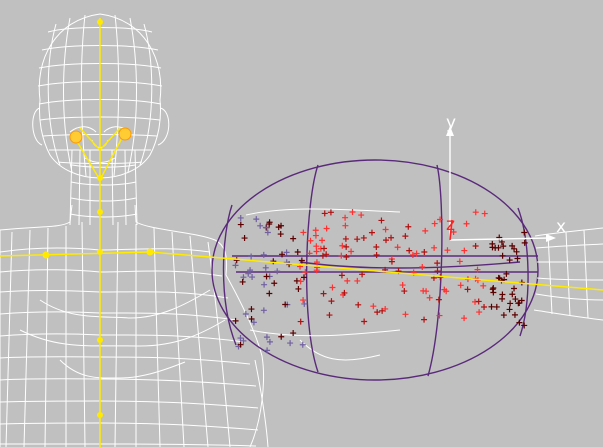  I want to click on face-bone-links, so click(100, 139).